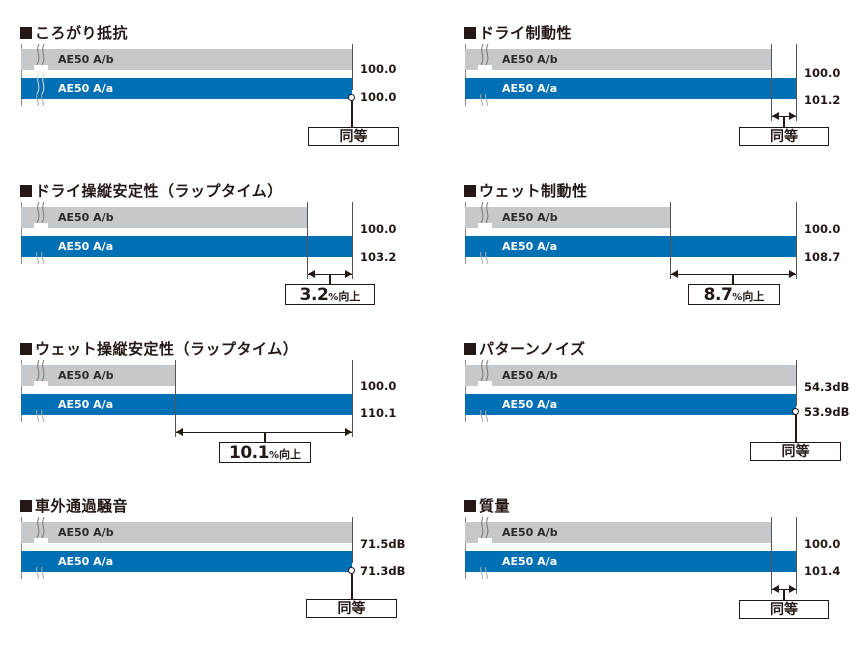 This screenshot has height=648, width=863. What do you see at coordinates (532, 349) in the screenshot?
I see `title-text: パターンノイズ` at bounding box center [532, 349].